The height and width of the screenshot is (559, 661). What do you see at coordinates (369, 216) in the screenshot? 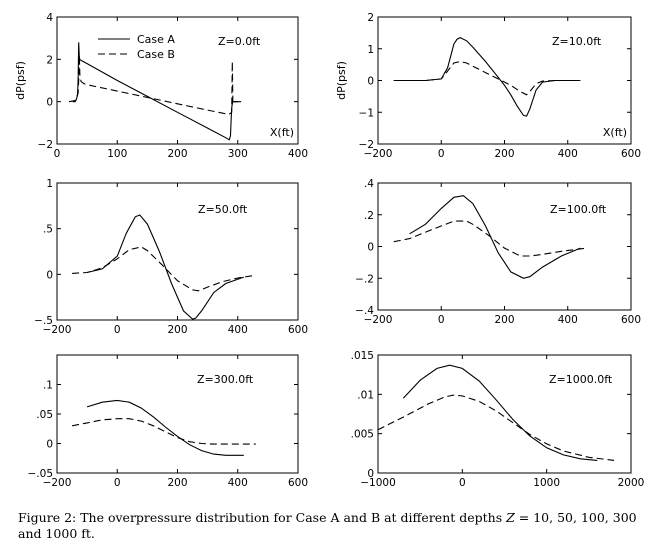
I see `y-tick-label: .2` at bounding box center [369, 216].